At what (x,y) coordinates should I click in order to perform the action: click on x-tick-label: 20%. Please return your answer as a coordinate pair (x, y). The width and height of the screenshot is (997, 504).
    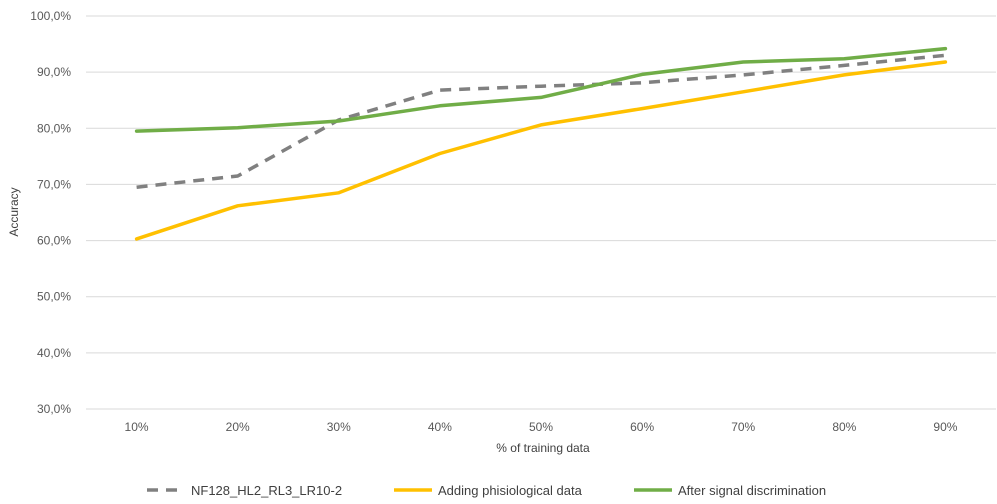
    Looking at the image, I should click on (238, 427).